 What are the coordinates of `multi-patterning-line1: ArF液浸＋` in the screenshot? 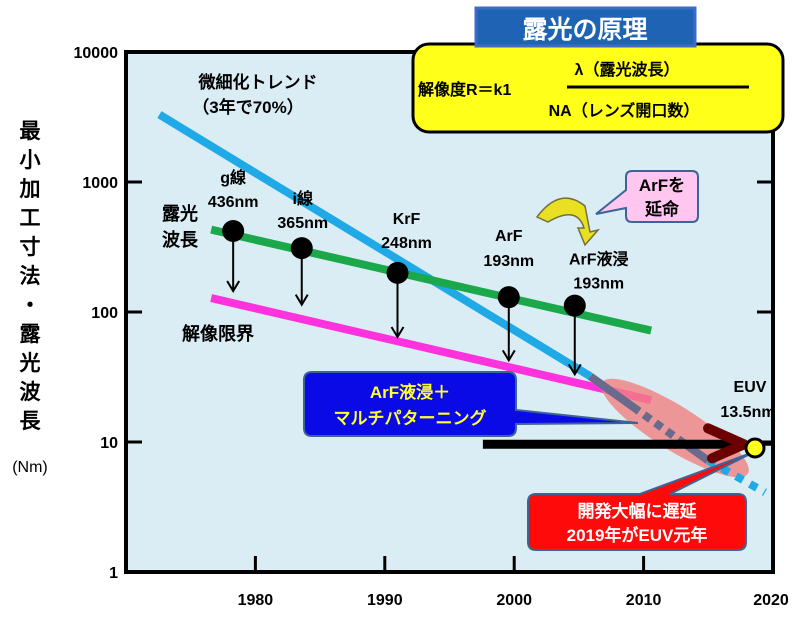 It's located at (410, 392).